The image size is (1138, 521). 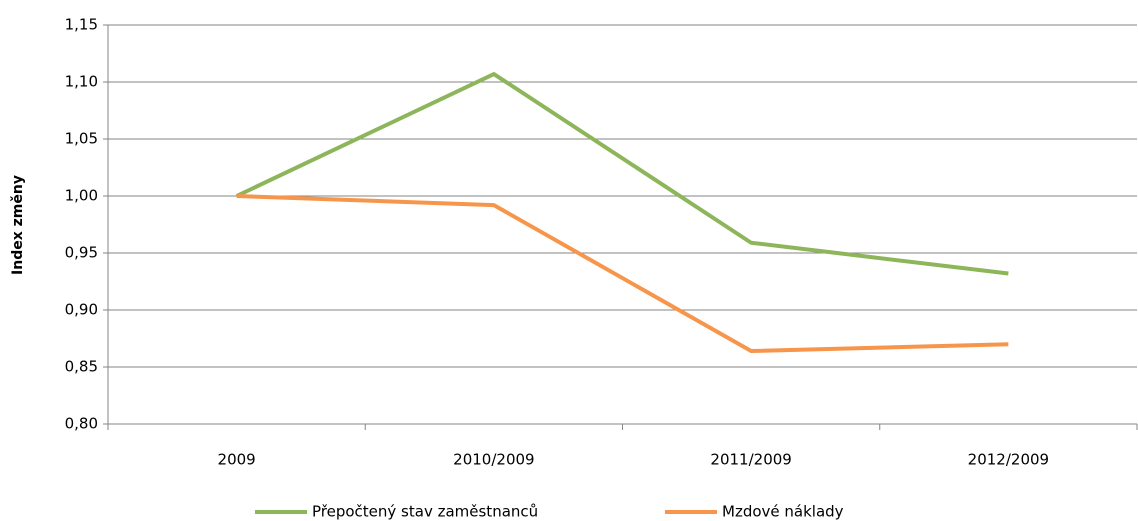 I want to click on y-tick-label: 1,00, so click(x=81, y=196).